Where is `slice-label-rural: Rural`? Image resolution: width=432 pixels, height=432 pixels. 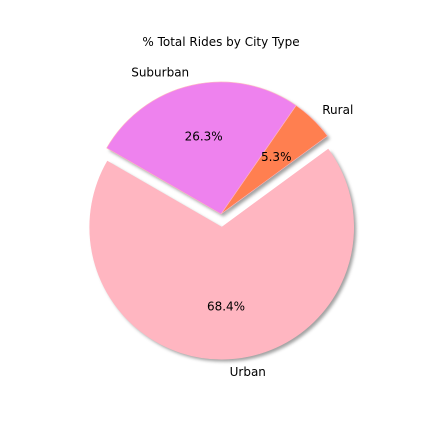
slice-label-rural: Rural is located at coordinates (337, 110).